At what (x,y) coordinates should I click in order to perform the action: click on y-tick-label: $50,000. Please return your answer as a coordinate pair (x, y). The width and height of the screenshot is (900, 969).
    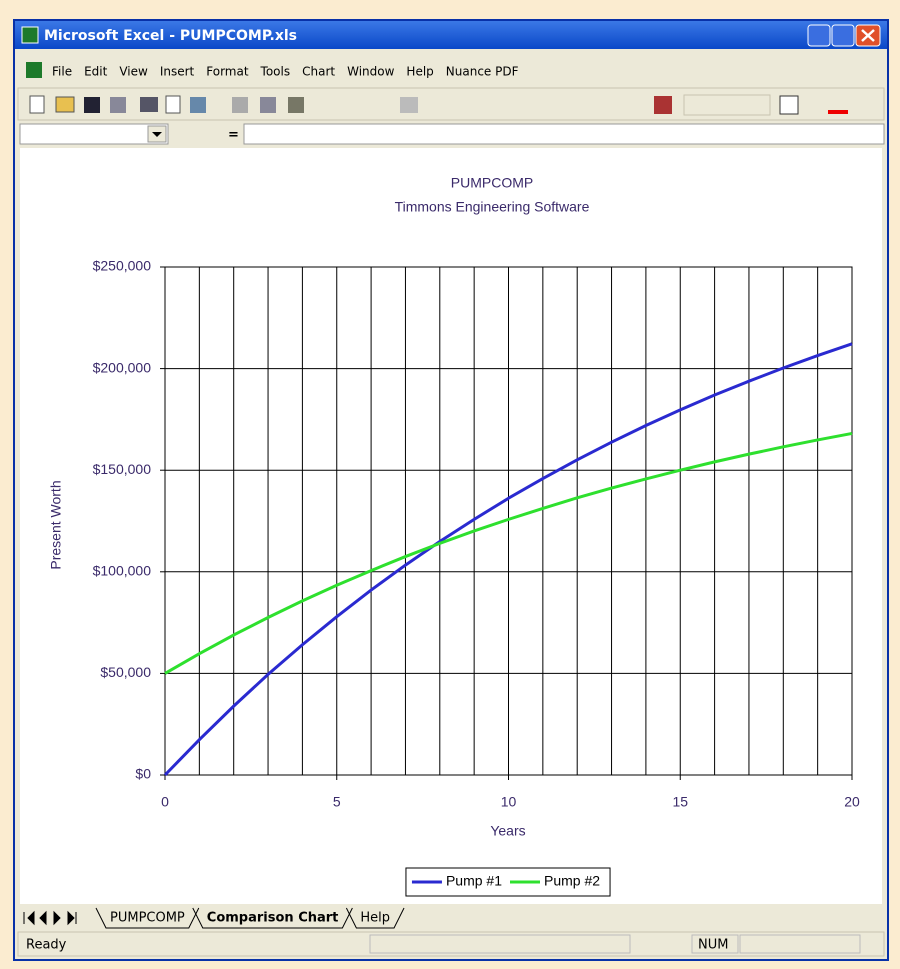
    Looking at the image, I should click on (125, 672).